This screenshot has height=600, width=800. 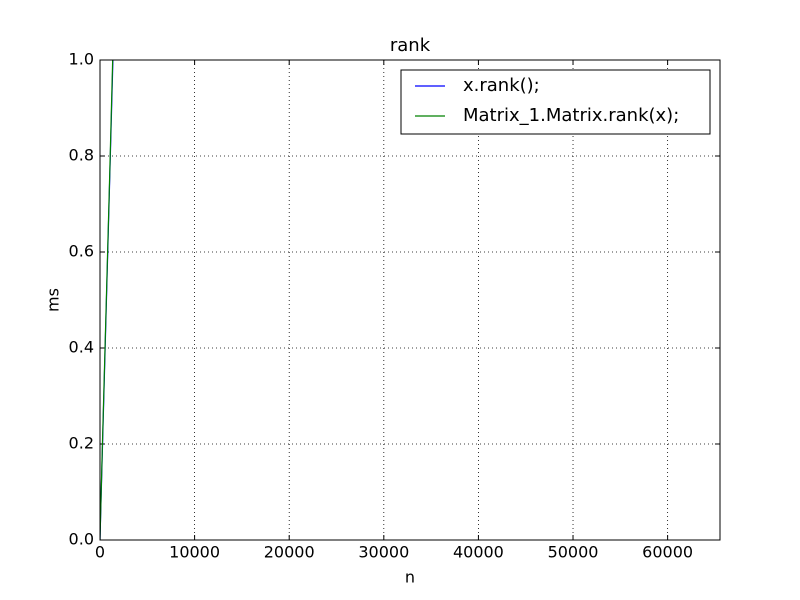 What do you see at coordinates (667, 552) in the screenshot?
I see `x-tick-label: 60000` at bounding box center [667, 552].